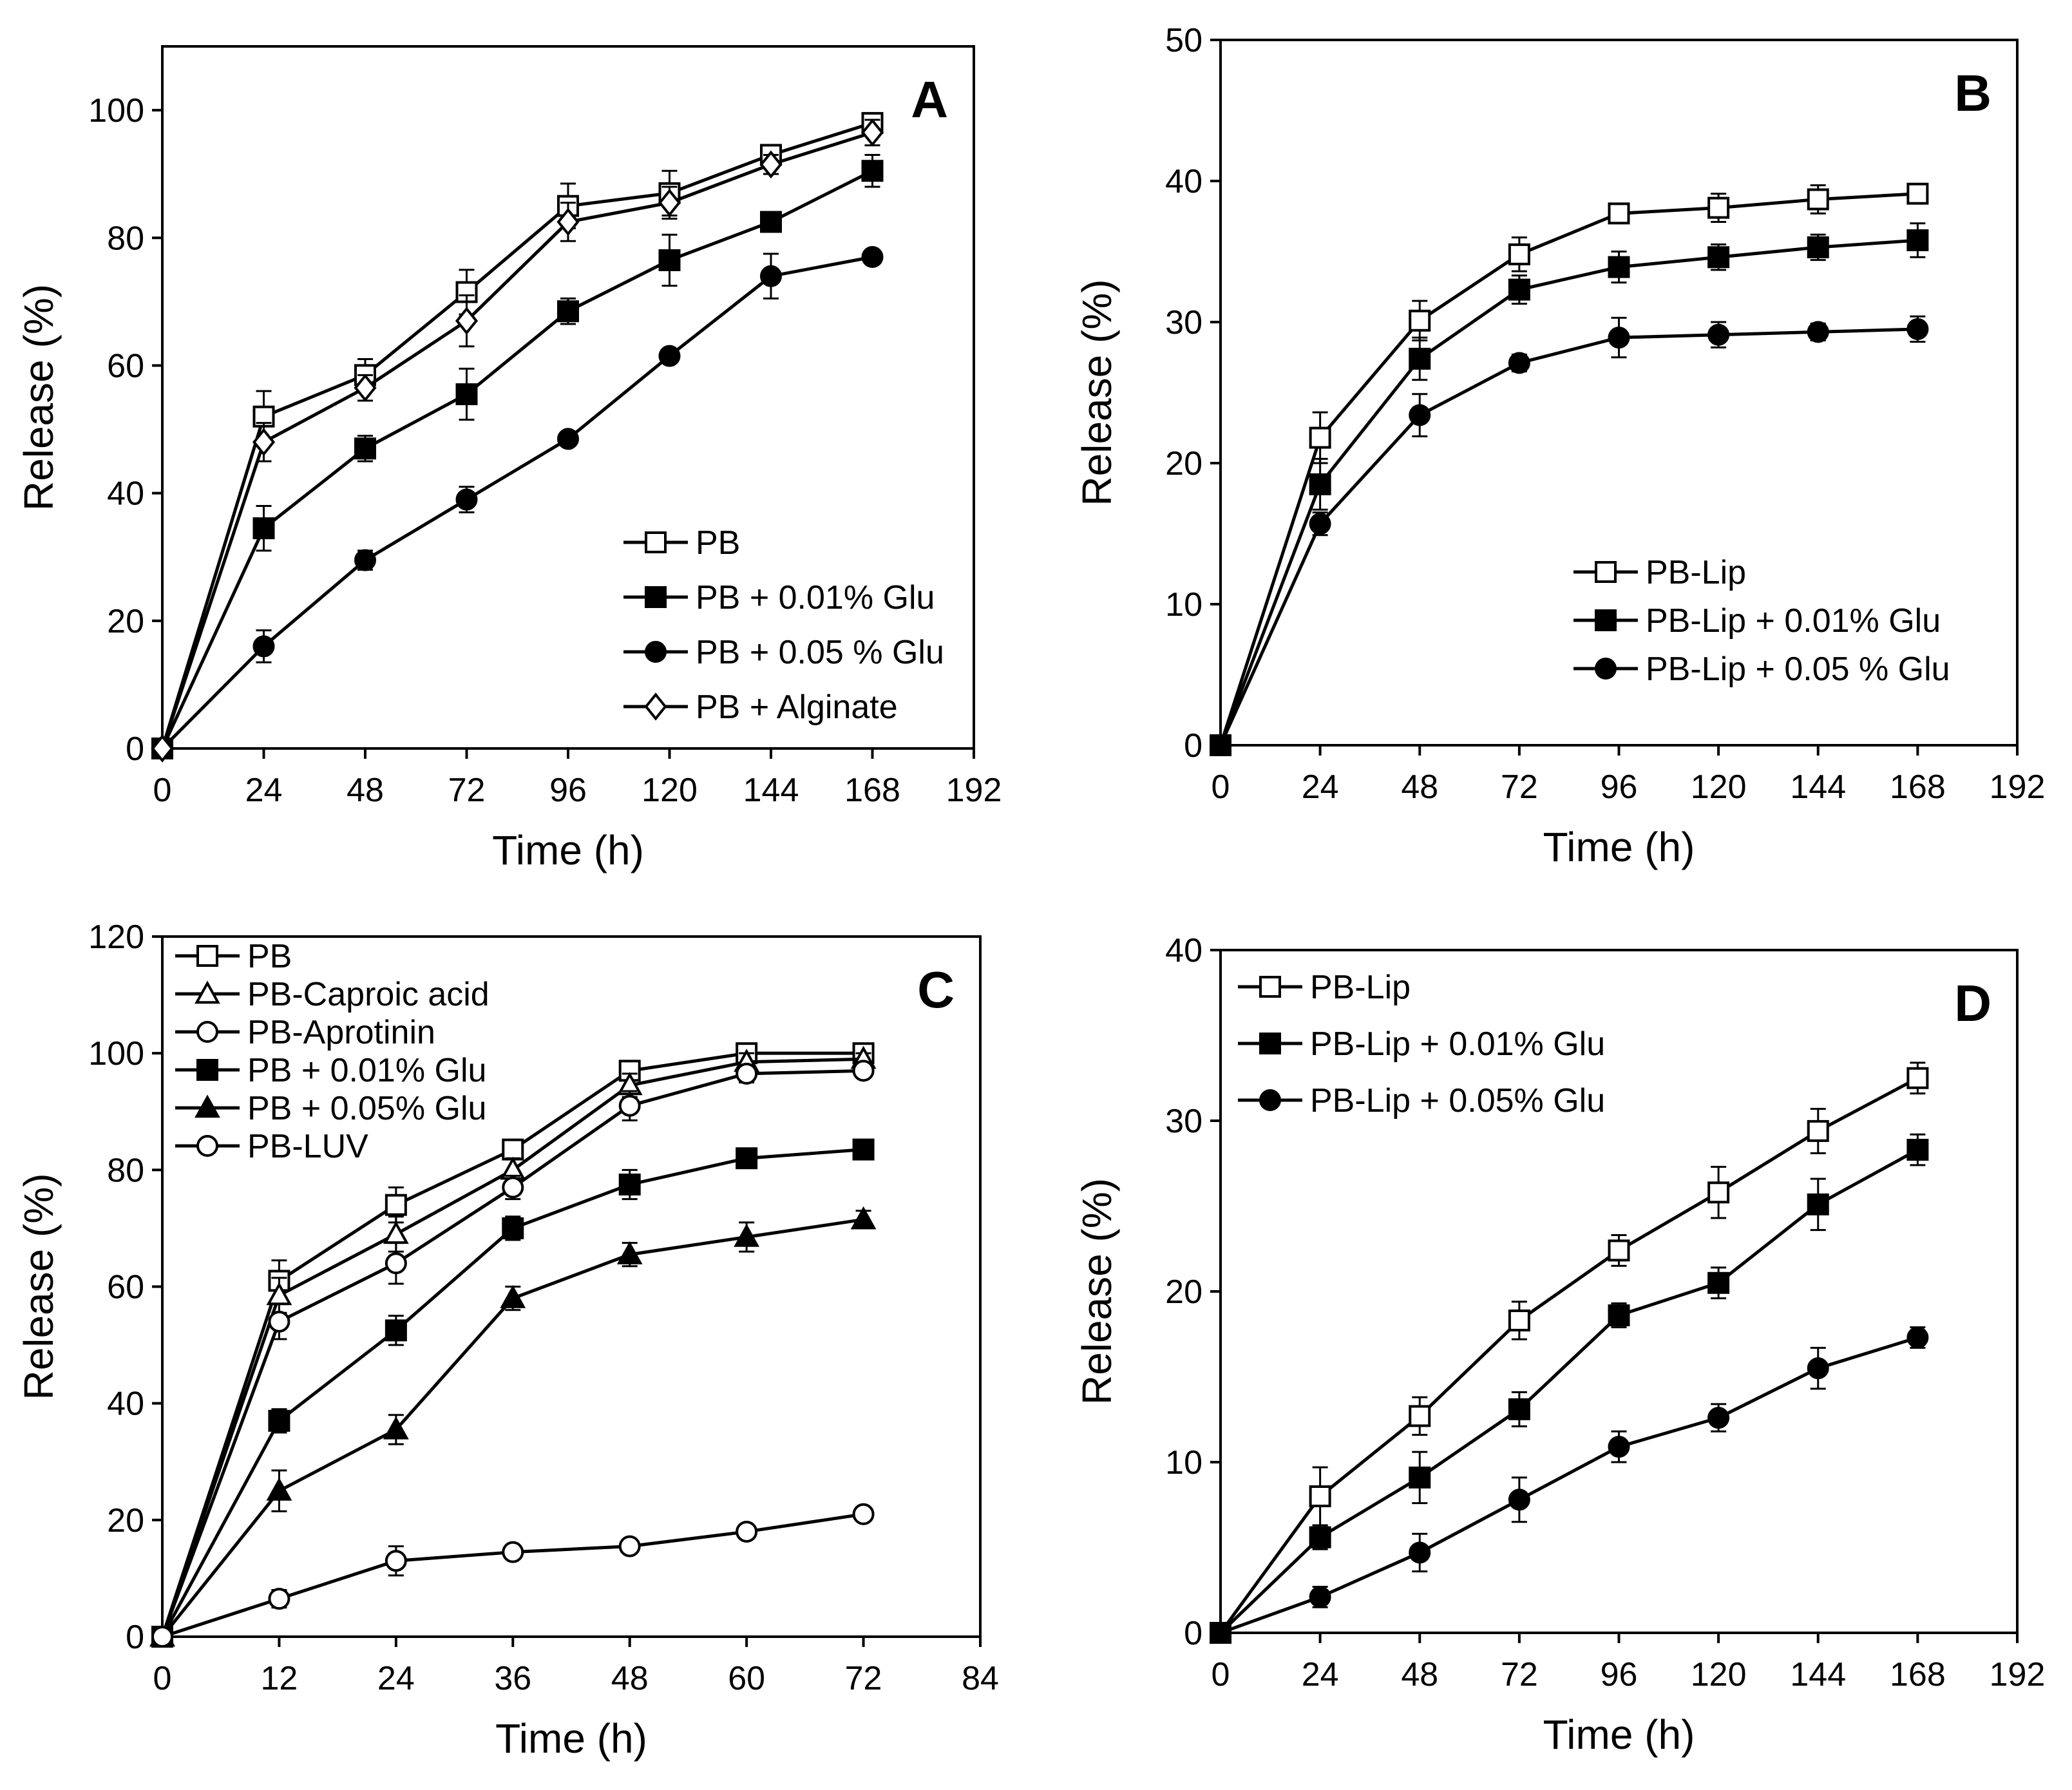 Image resolution: width=2072 pixels, height=1790 pixels. Describe the element at coordinates (797, 707) in the screenshot. I see `legend-label: PB + Alginate` at that location.